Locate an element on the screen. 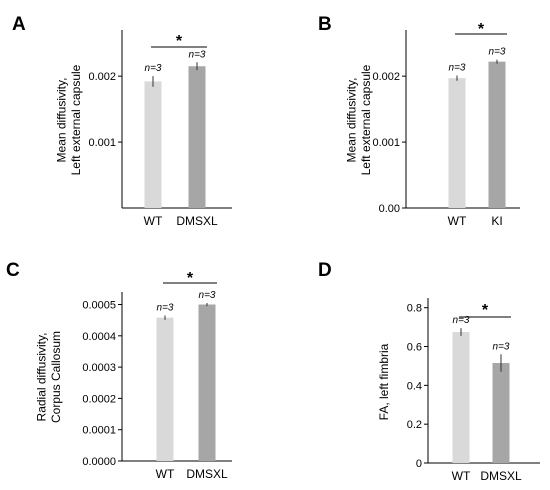  y-tick-label: 0 is located at coordinates (419, 464).